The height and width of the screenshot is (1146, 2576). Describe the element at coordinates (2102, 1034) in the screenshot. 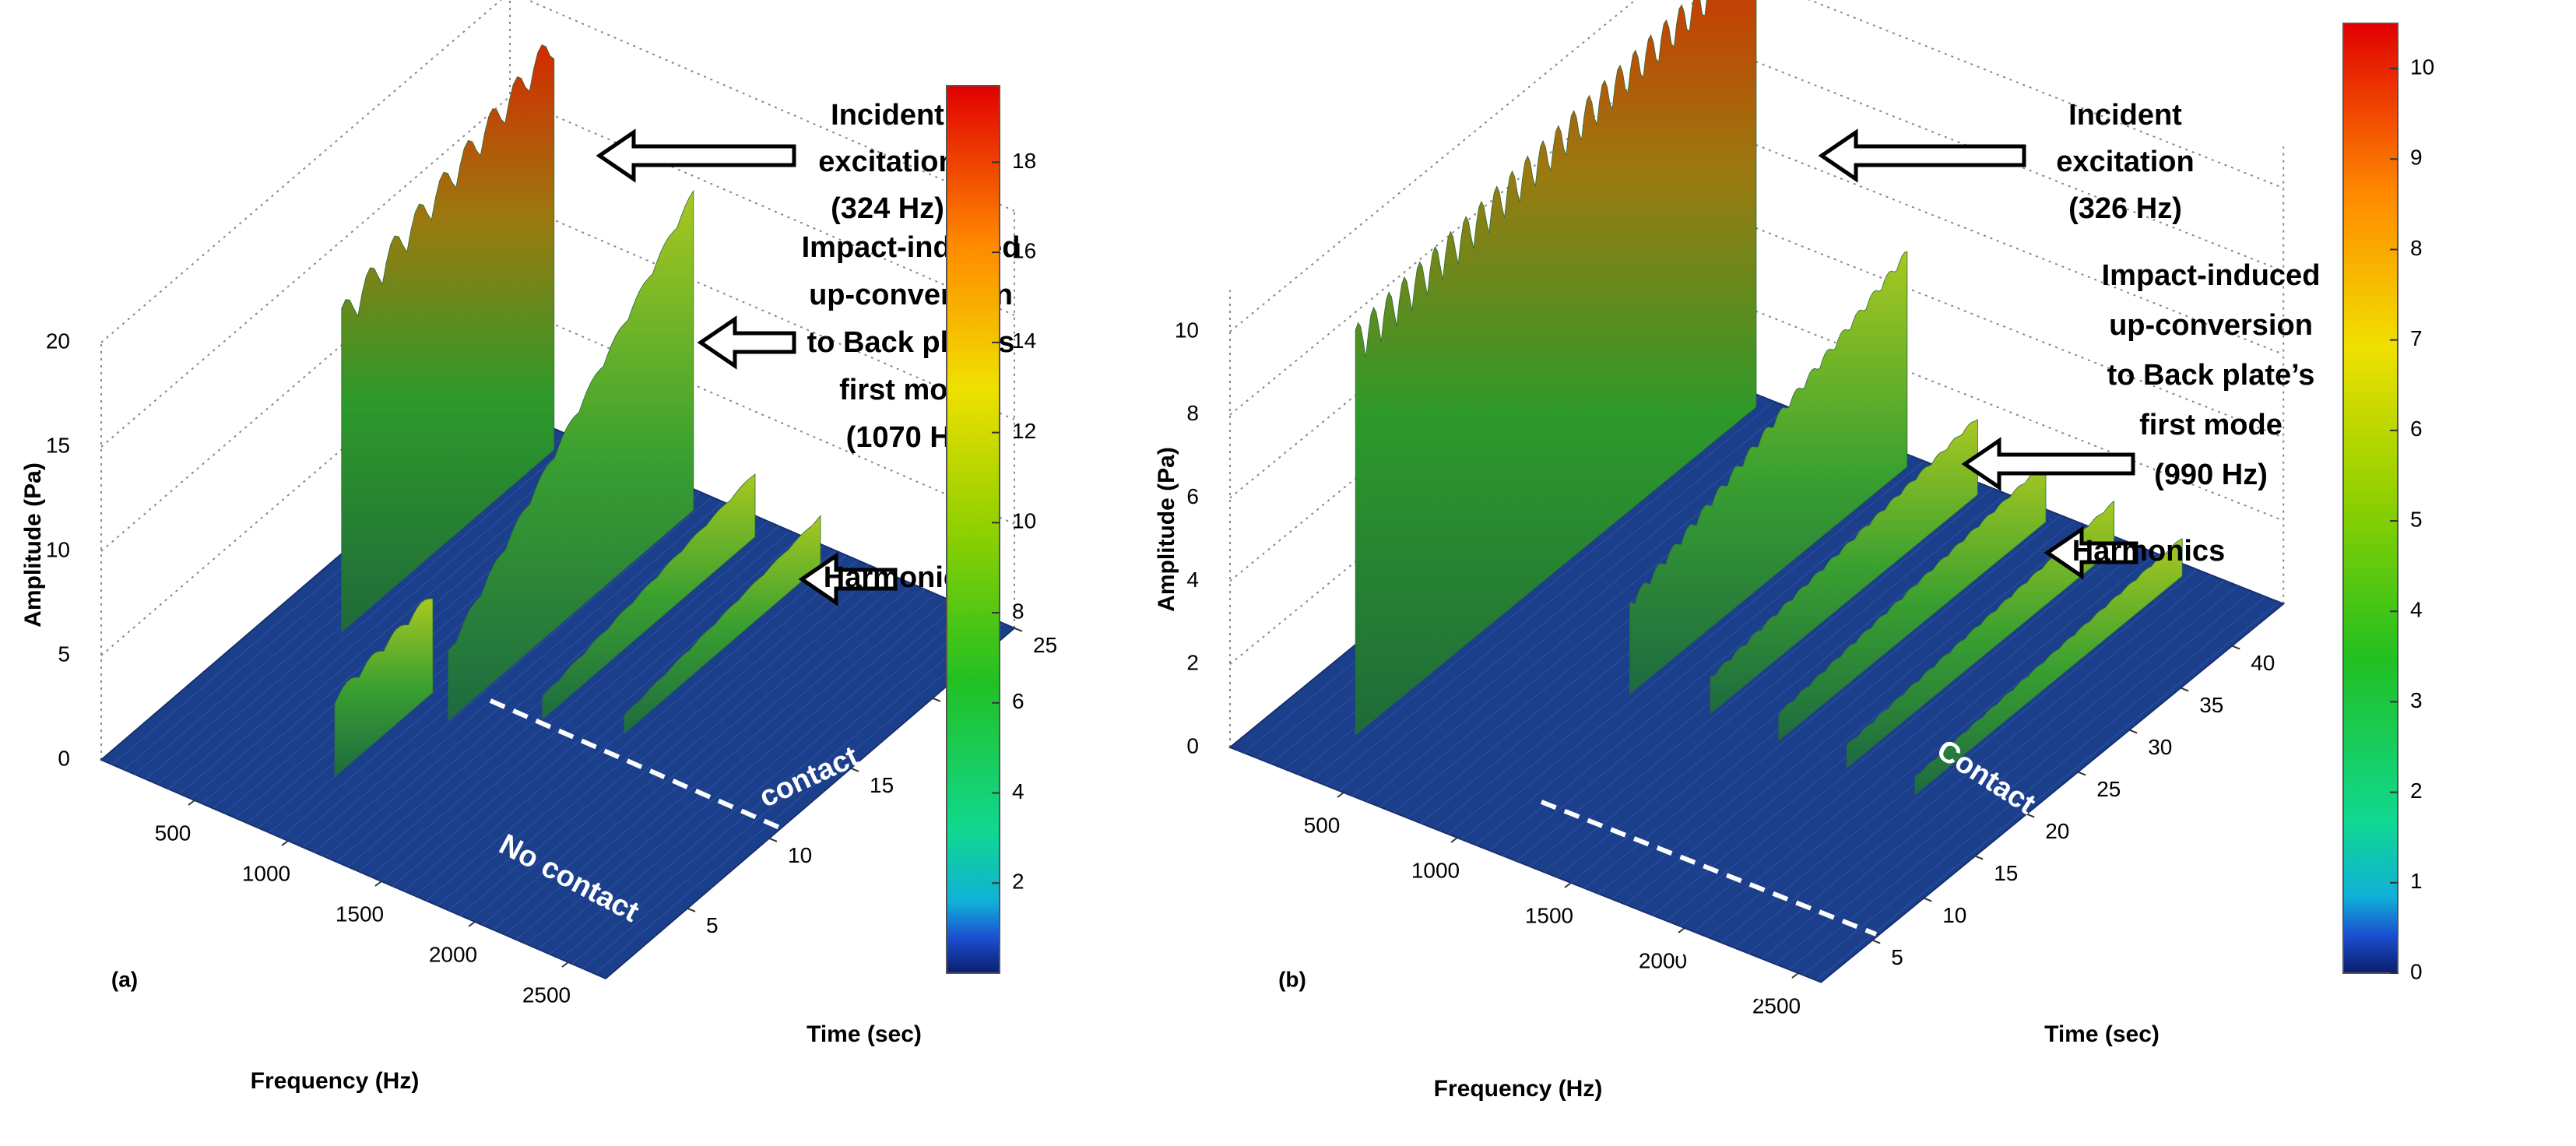

I see `y-axis-title: Time (sec)` at that location.